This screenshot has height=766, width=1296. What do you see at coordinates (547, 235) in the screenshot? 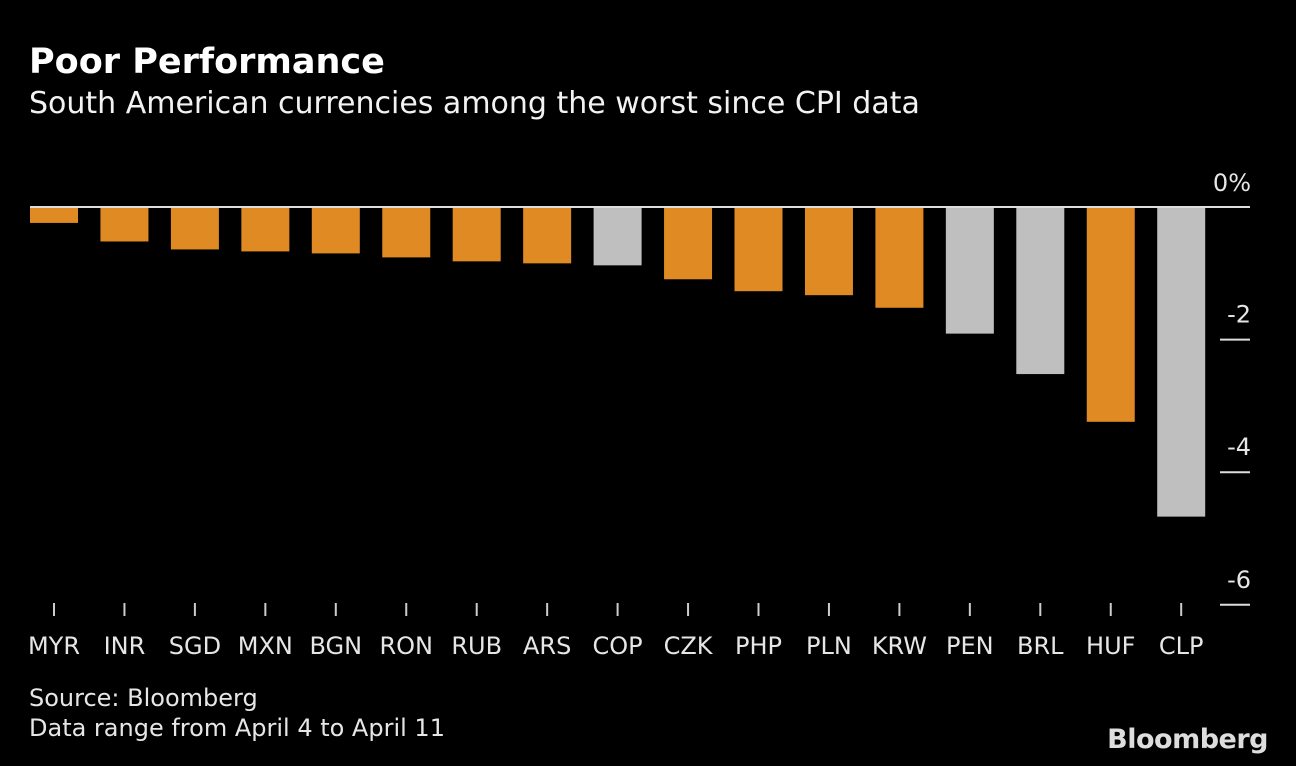
I see `bar-ars` at bounding box center [547, 235].